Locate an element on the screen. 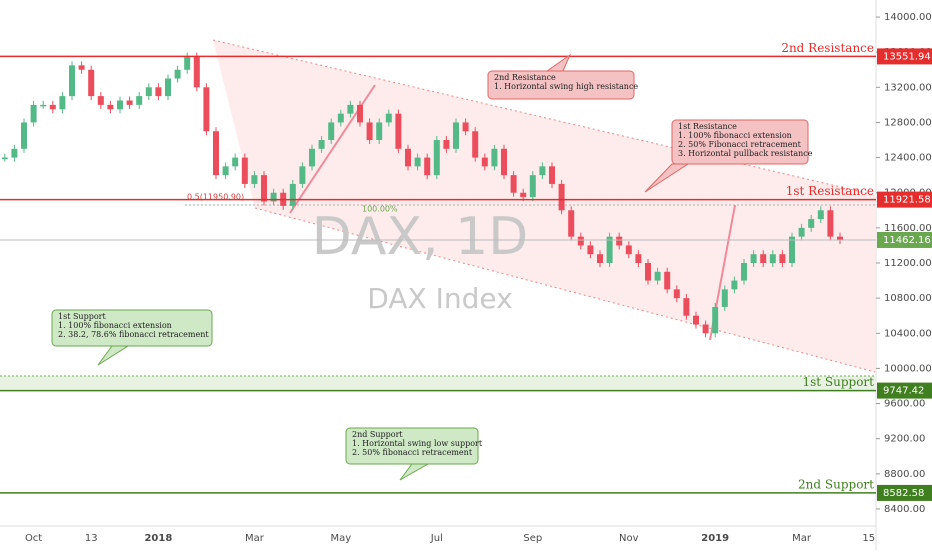 The image size is (932, 554). y-tick-label: 9600.00 is located at coordinates (904, 404).